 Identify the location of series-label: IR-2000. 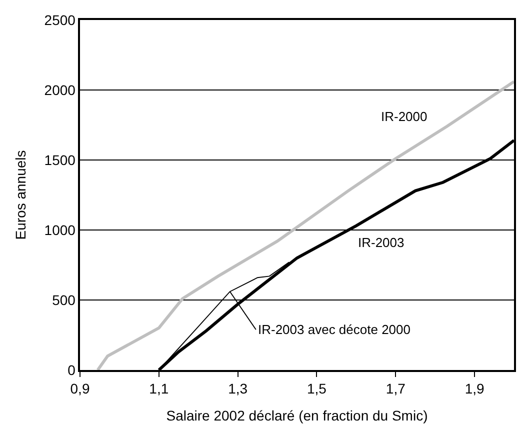
(404, 116).